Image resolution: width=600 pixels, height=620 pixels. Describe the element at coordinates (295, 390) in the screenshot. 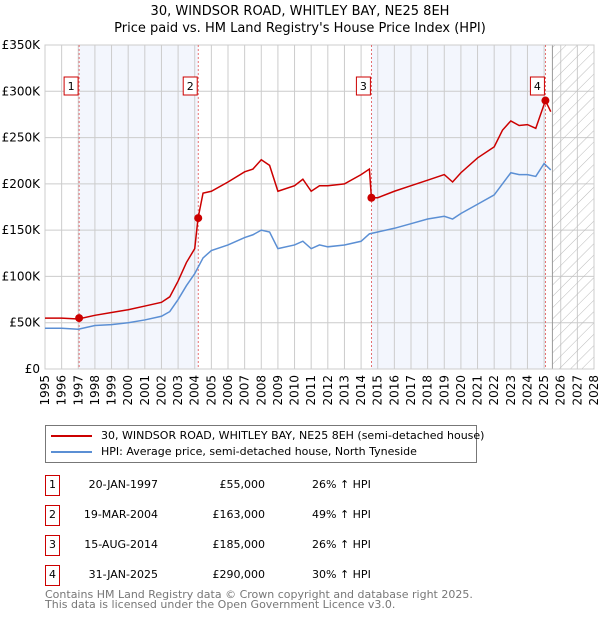

I see `x-tick-label: 2010` at that location.